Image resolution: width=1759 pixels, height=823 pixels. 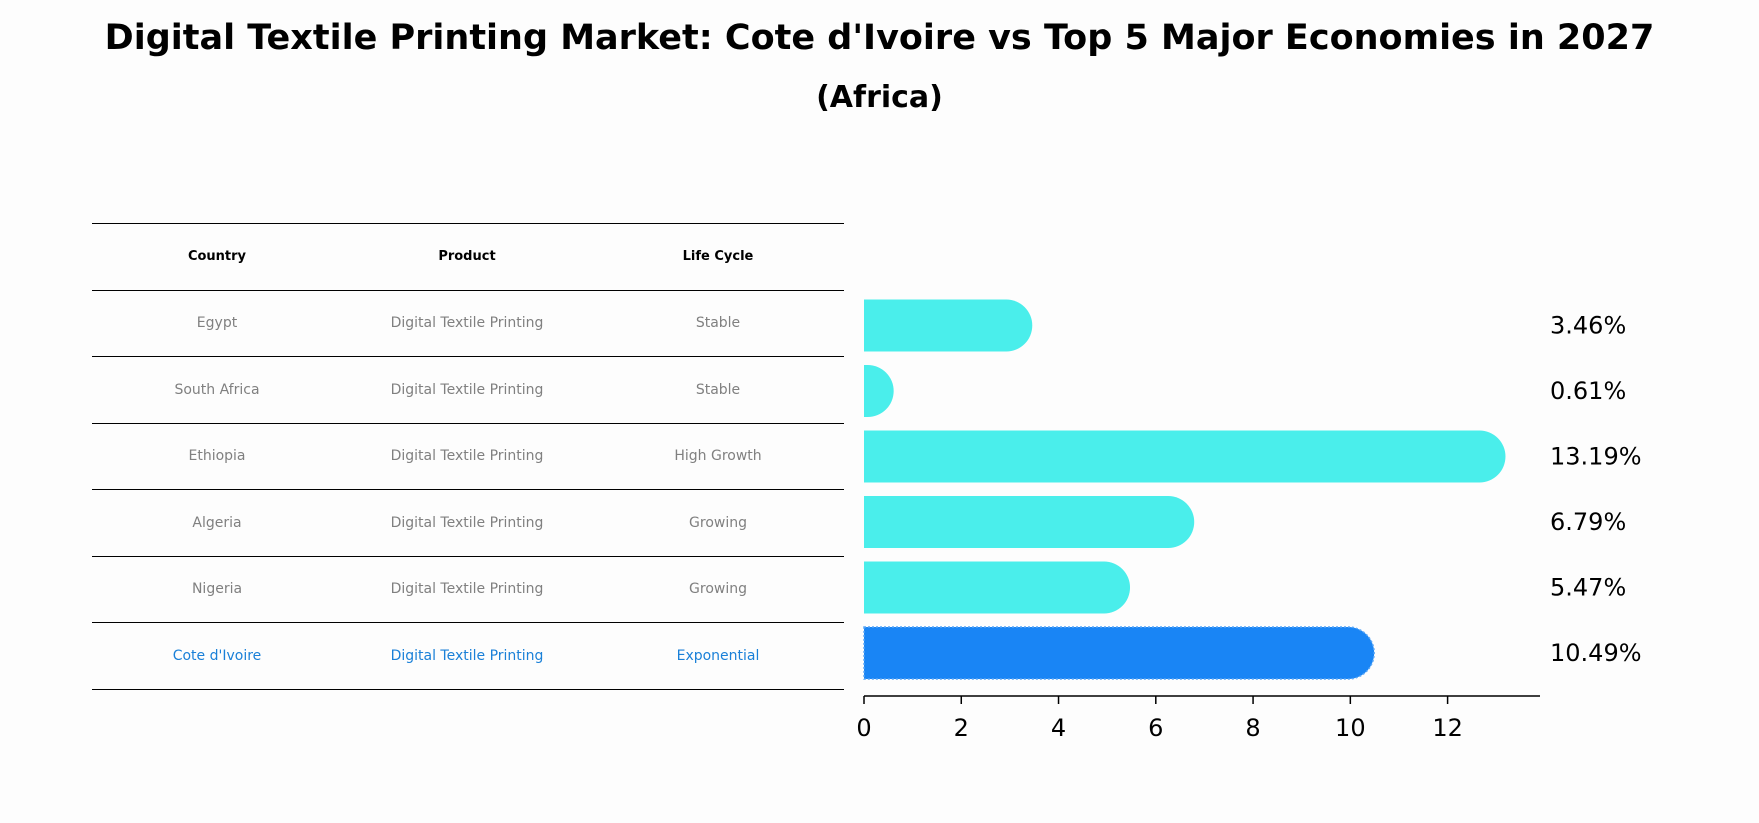 I want to click on x-tick-label: 2, so click(x=961, y=728).